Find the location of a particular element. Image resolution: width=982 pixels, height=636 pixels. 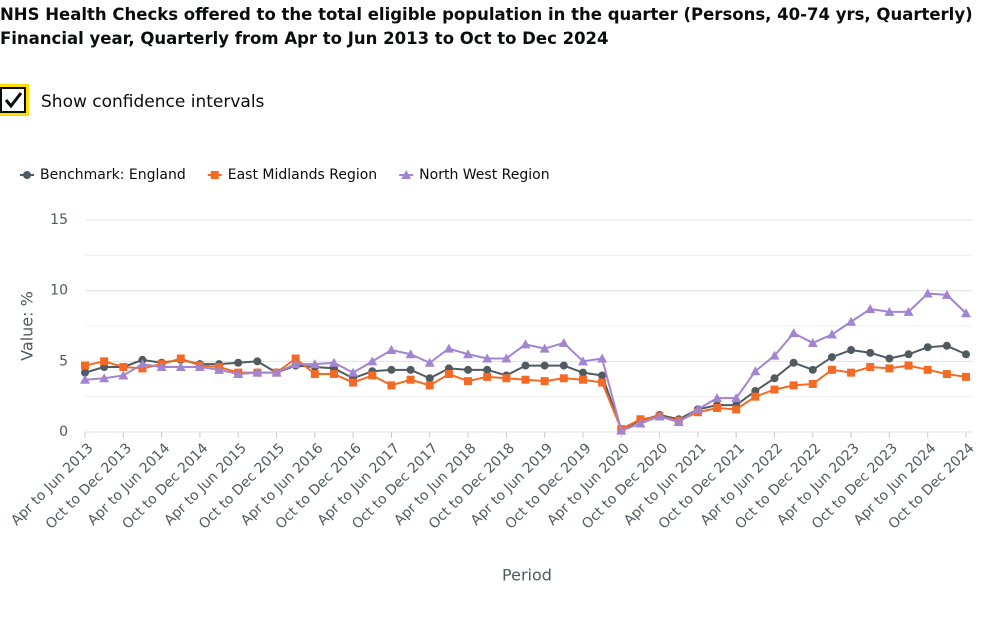

legend-item: Benchmark: England is located at coordinates (103, 175).